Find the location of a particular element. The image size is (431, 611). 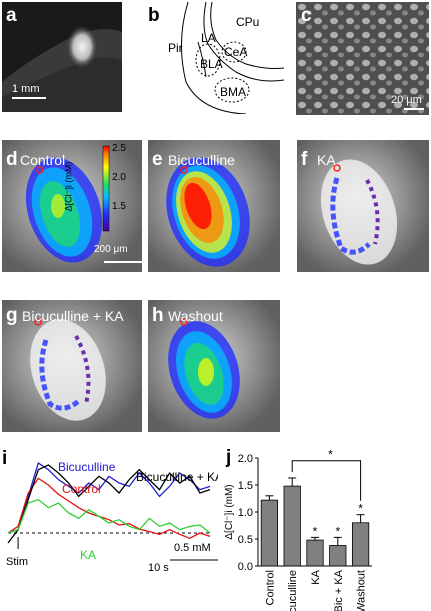

scale-y-label: 0.5 mM is located at coordinates (192, 548).